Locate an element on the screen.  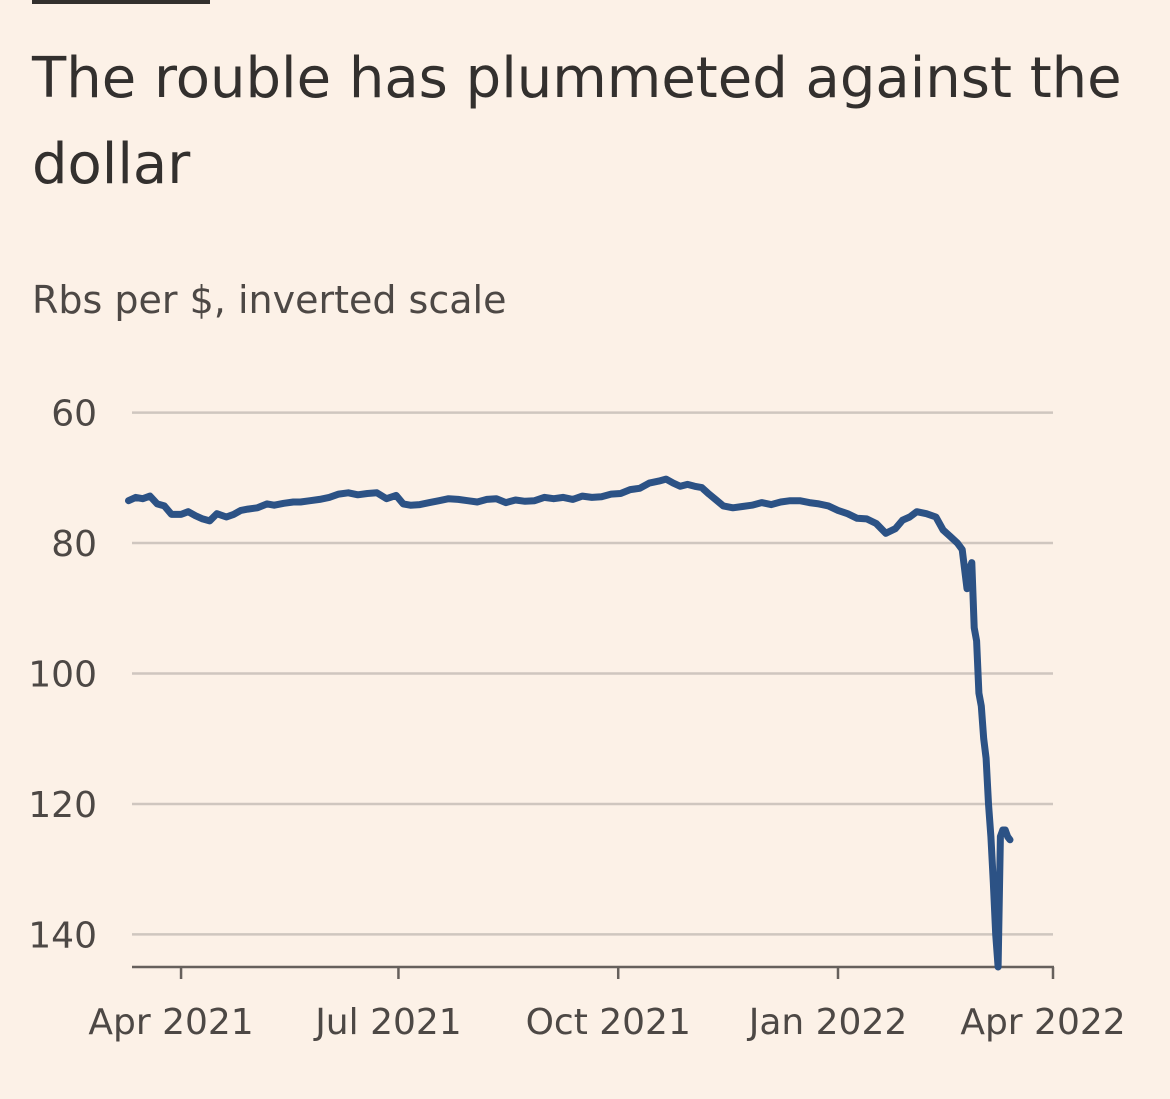
y-tick-label: 120 is located at coordinates (62, 805).